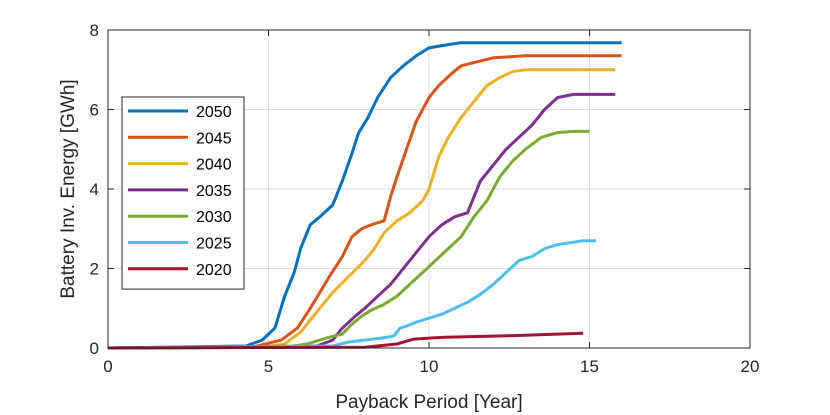 Image resolution: width=830 pixels, height=415 pixels. What do you see at coordinates (94, 189) in the screenshot?
I see `y-tick-label: 4` at bounding box center [94, 189].